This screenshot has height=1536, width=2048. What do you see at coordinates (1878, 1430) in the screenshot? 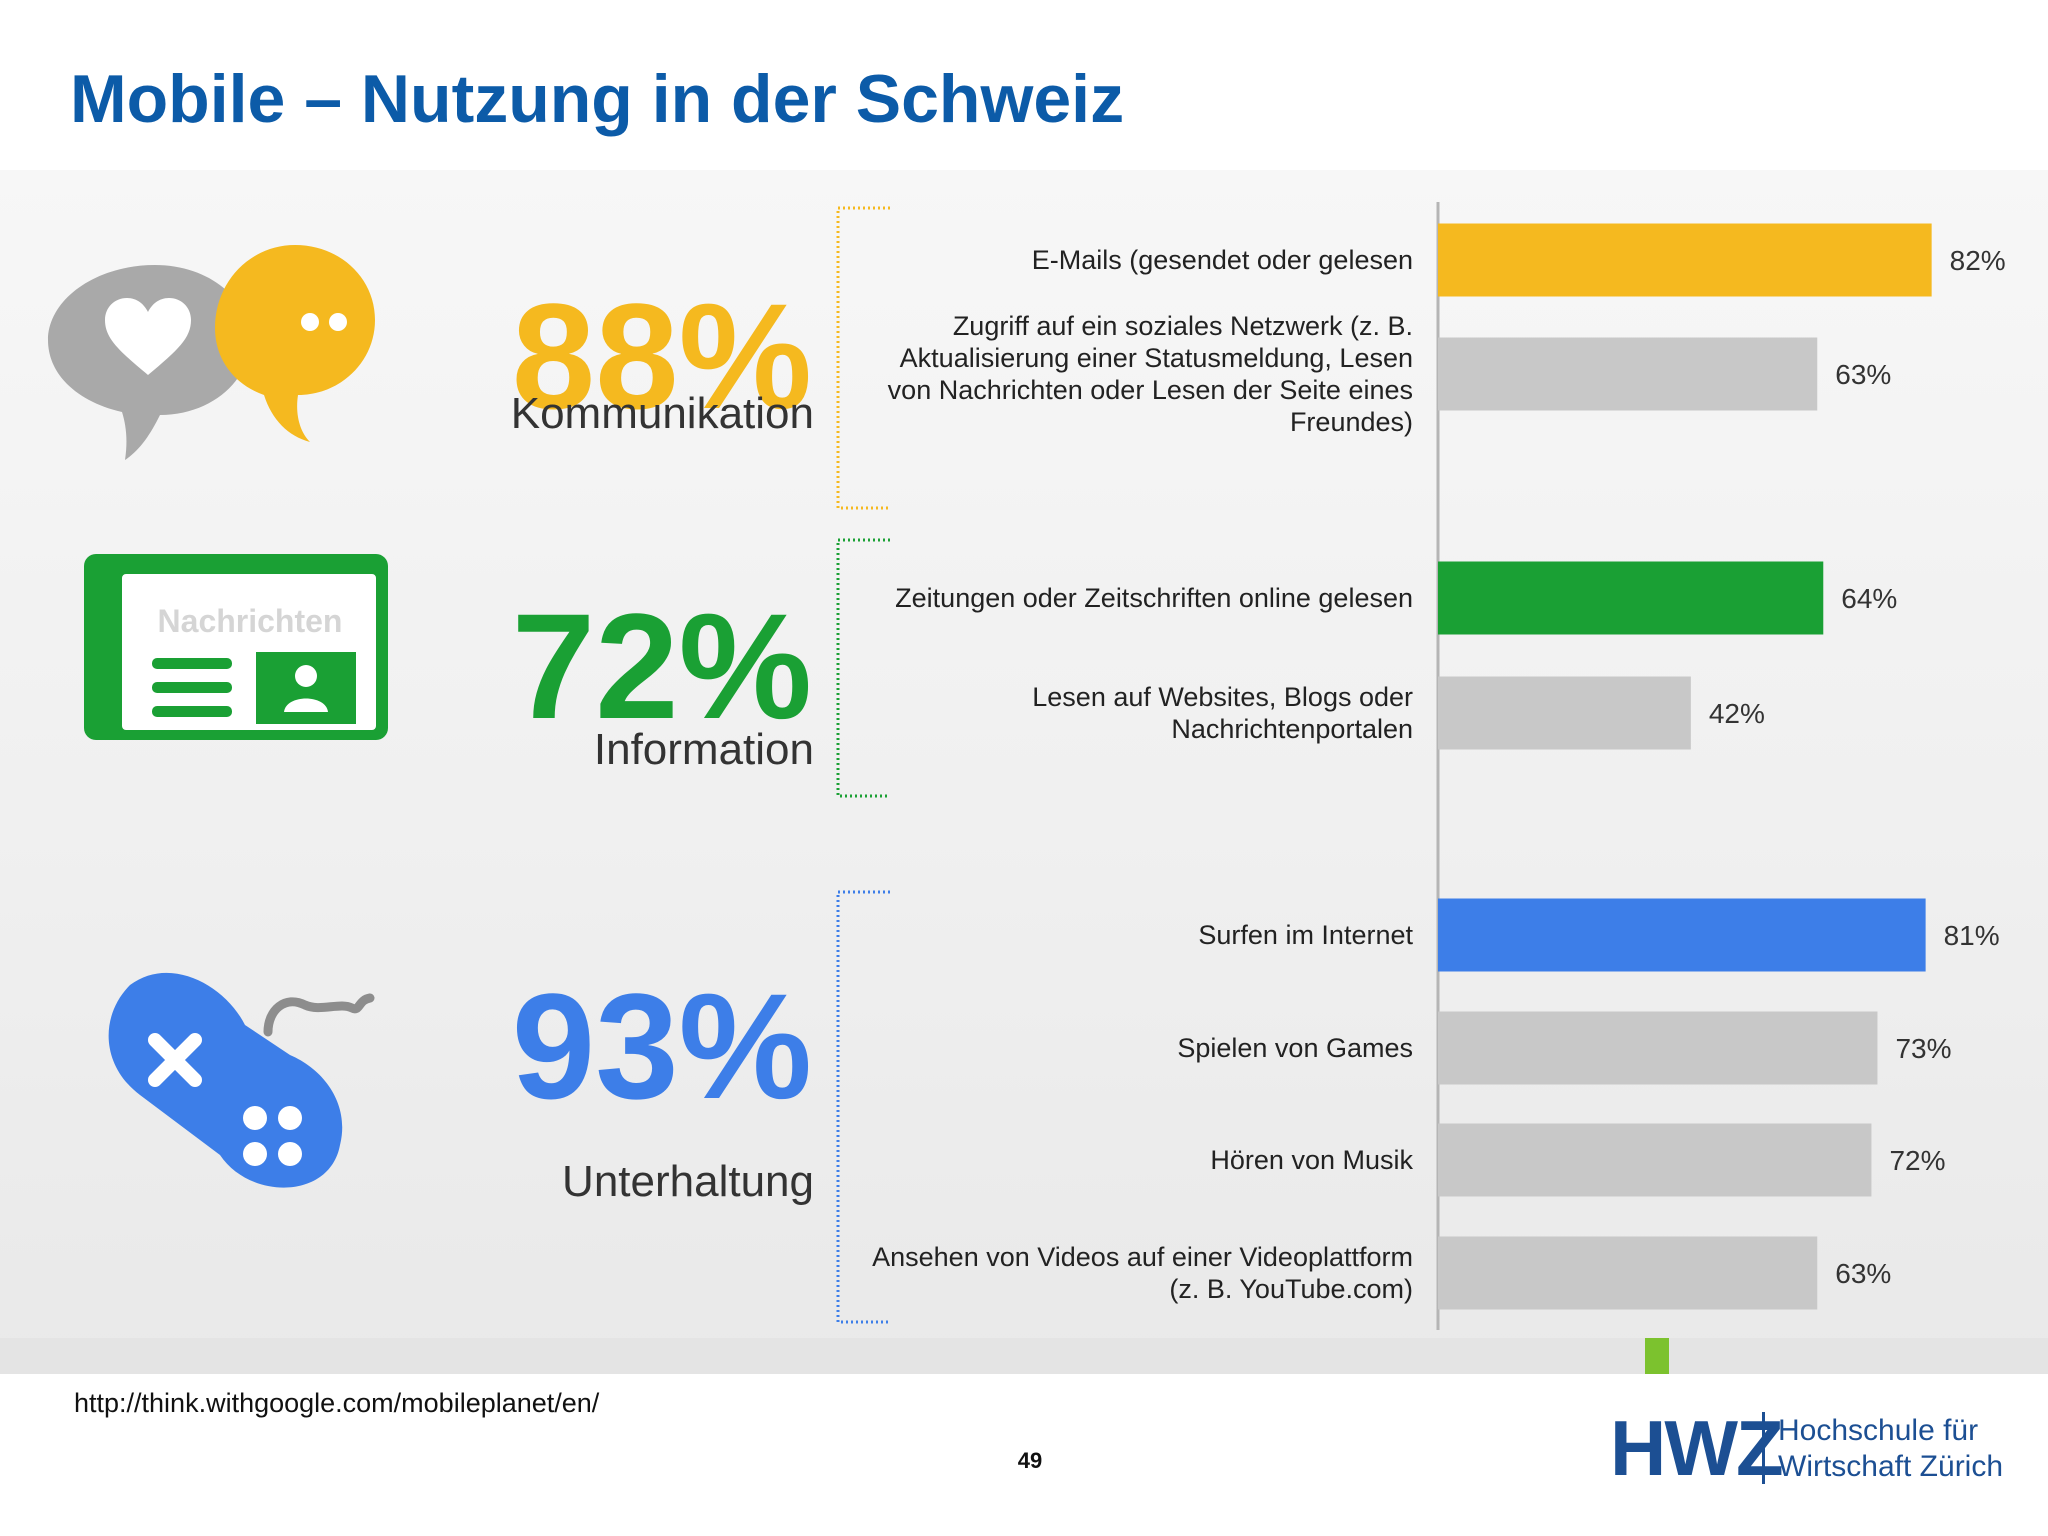
I see `logo-line1: Hochschule für` at bounding box center [1878, 1430].